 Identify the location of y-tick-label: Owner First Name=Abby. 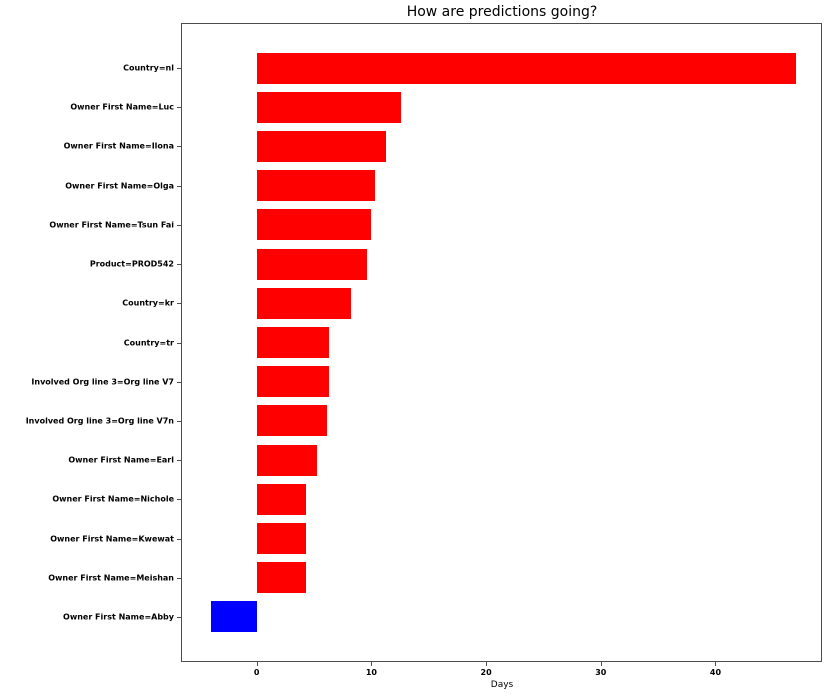
(118, 617).